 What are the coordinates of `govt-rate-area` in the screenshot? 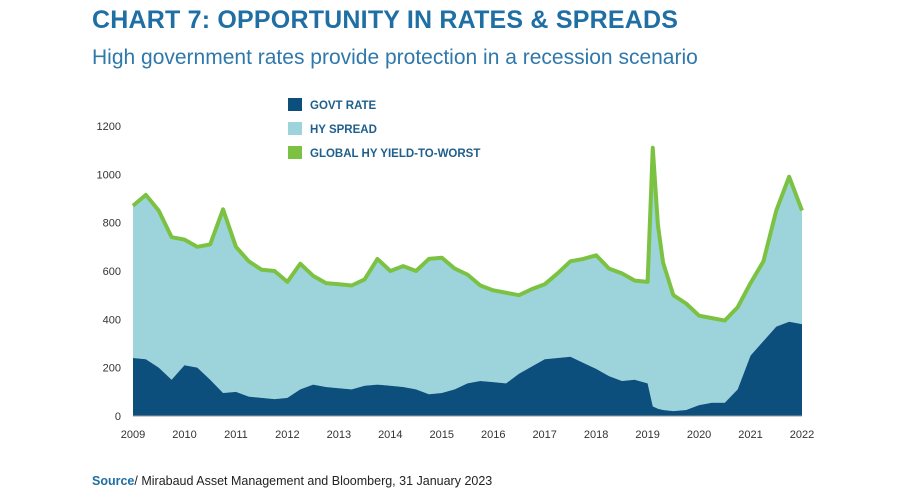 It's located at (467, 368).